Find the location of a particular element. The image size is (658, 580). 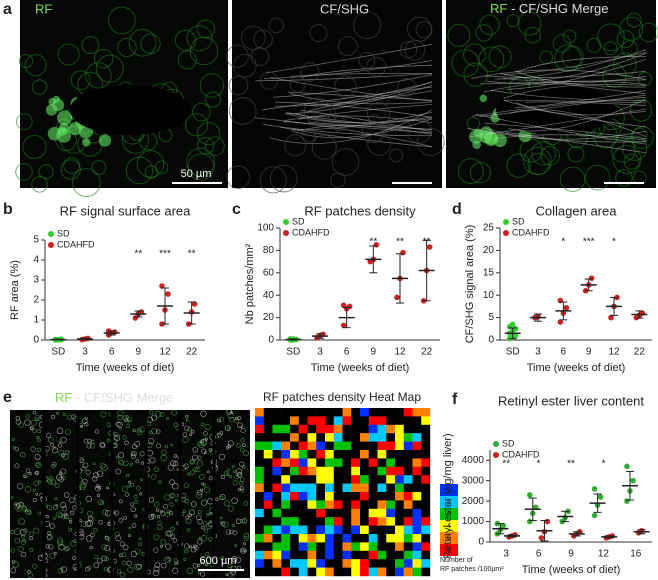

y-tick-label: 3000 is located at coordinates (473, 480).